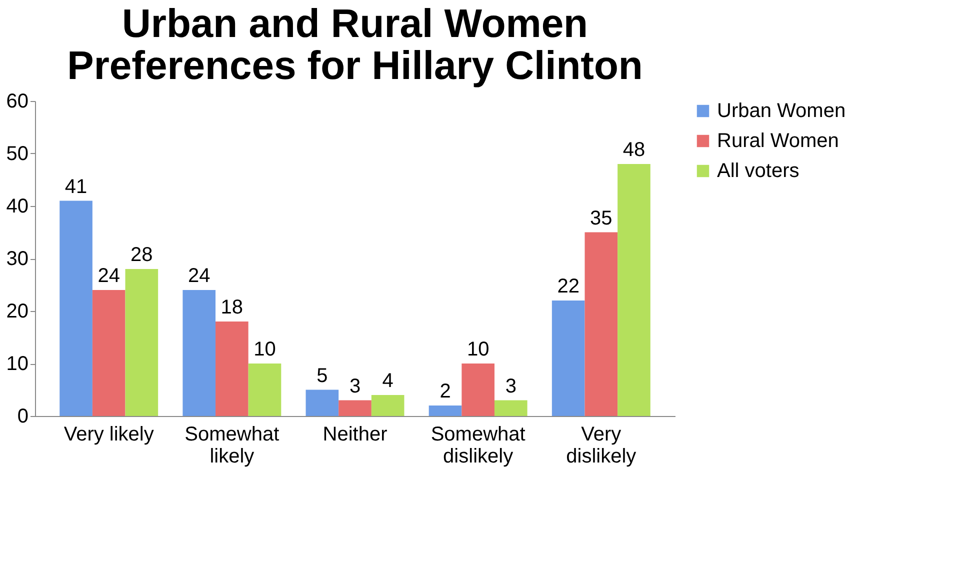  What do you see at coordinates (76, 187) in the screenshot?
I see `data-label: 41` at bounding box center [76, 187].